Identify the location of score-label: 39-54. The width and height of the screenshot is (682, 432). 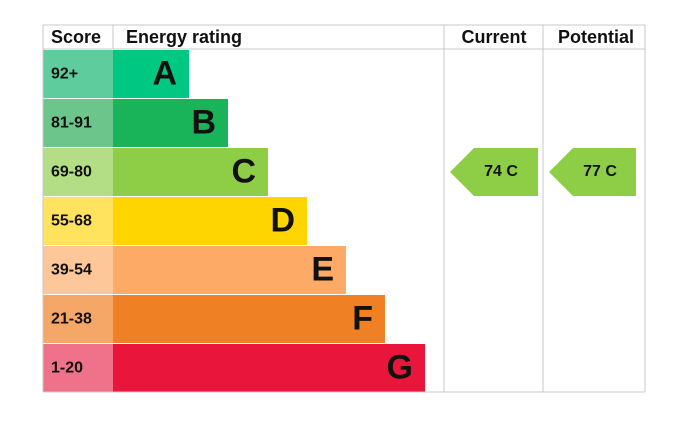
(71, 270).